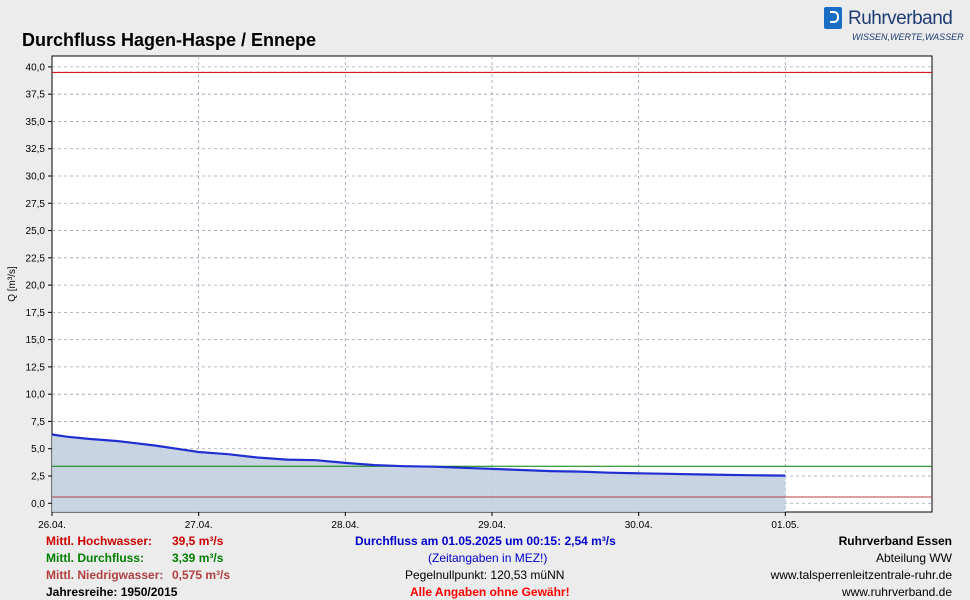  I want to click on logo-slogan: WISSEN,WERTE,WASSER, so click(908, 37).